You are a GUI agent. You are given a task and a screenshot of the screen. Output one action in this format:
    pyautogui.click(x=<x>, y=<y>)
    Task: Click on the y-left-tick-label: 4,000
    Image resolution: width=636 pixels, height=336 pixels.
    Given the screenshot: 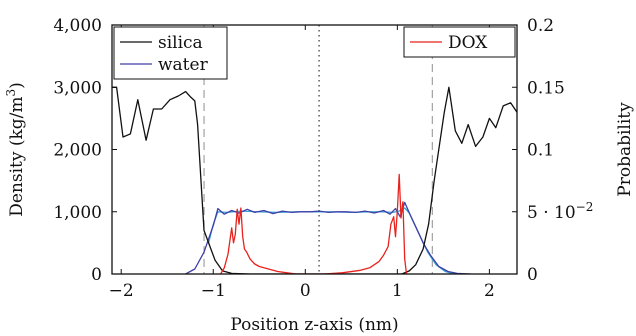 What is the action you would take?
    pyautogui.click(x=77, y=26)
    